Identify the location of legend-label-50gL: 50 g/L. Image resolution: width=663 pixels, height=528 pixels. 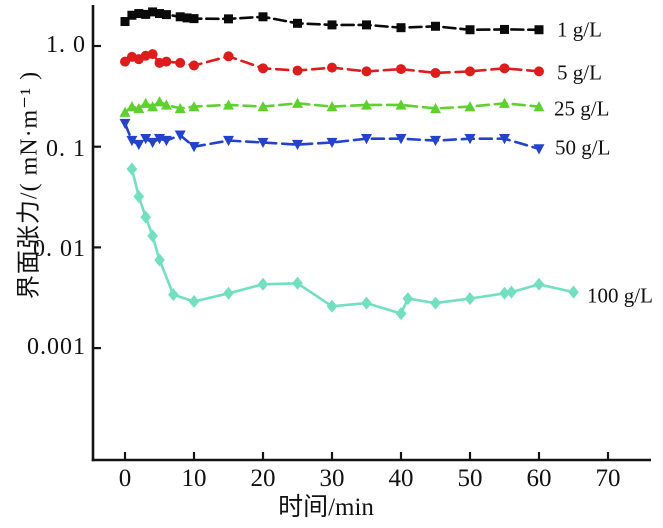
(583, 147).